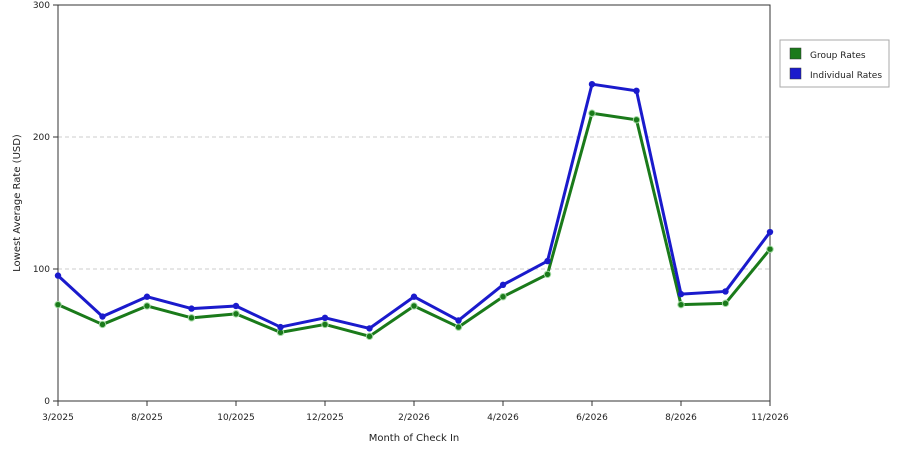 The height and width of the screenshot is (450, 900). What do you see at coordinates (592, 418) in the screenshot?
I see `x-tick-label: 6/2026` at bounding box center [592, 418].